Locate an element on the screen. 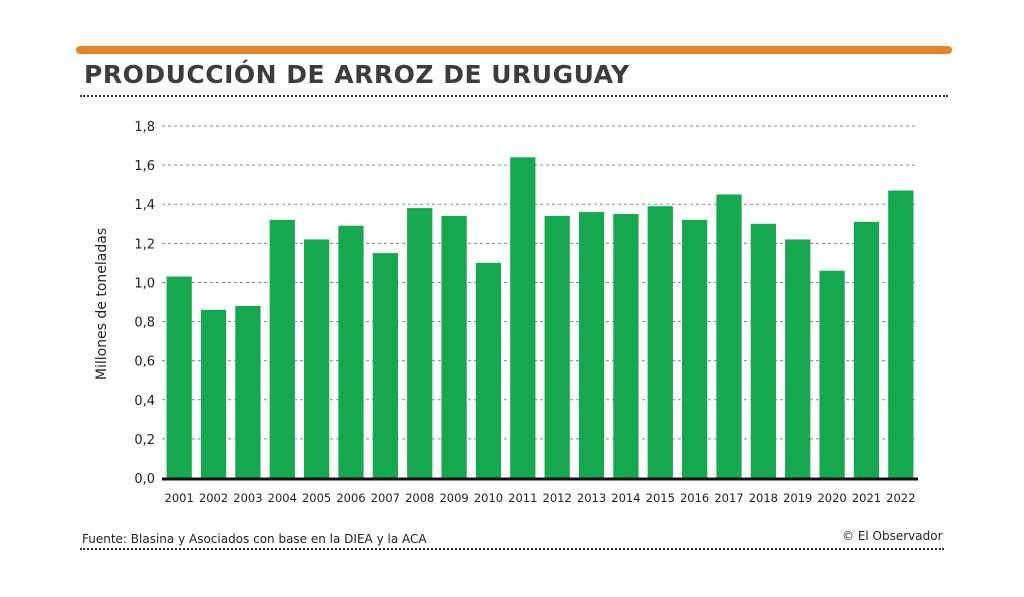 The width and height of the screenshot is (1024, 597). bar-2018 is located at coordinates (763, 350).